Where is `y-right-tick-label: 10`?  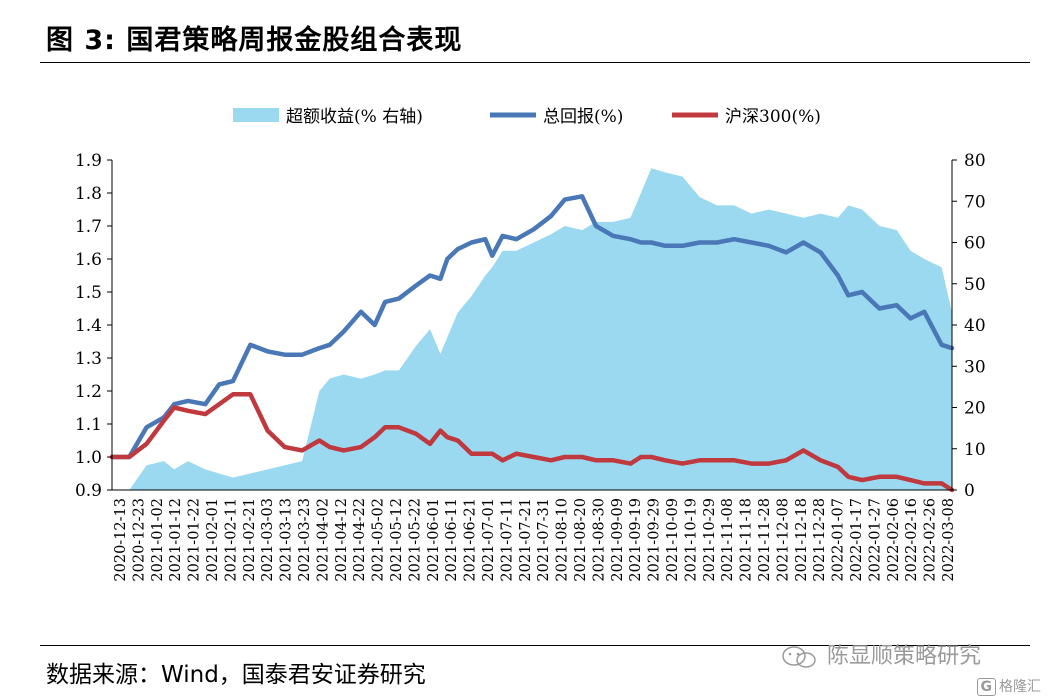 y-right-tick-label: 10 is located at coordinates (975, 450).